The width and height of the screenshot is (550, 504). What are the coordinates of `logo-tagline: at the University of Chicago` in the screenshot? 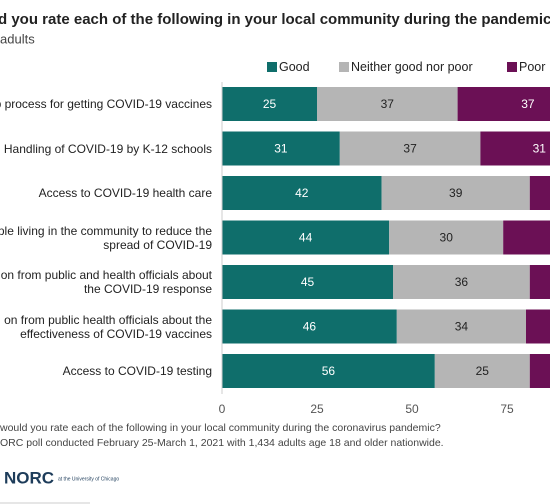 It's located at (88, 479).